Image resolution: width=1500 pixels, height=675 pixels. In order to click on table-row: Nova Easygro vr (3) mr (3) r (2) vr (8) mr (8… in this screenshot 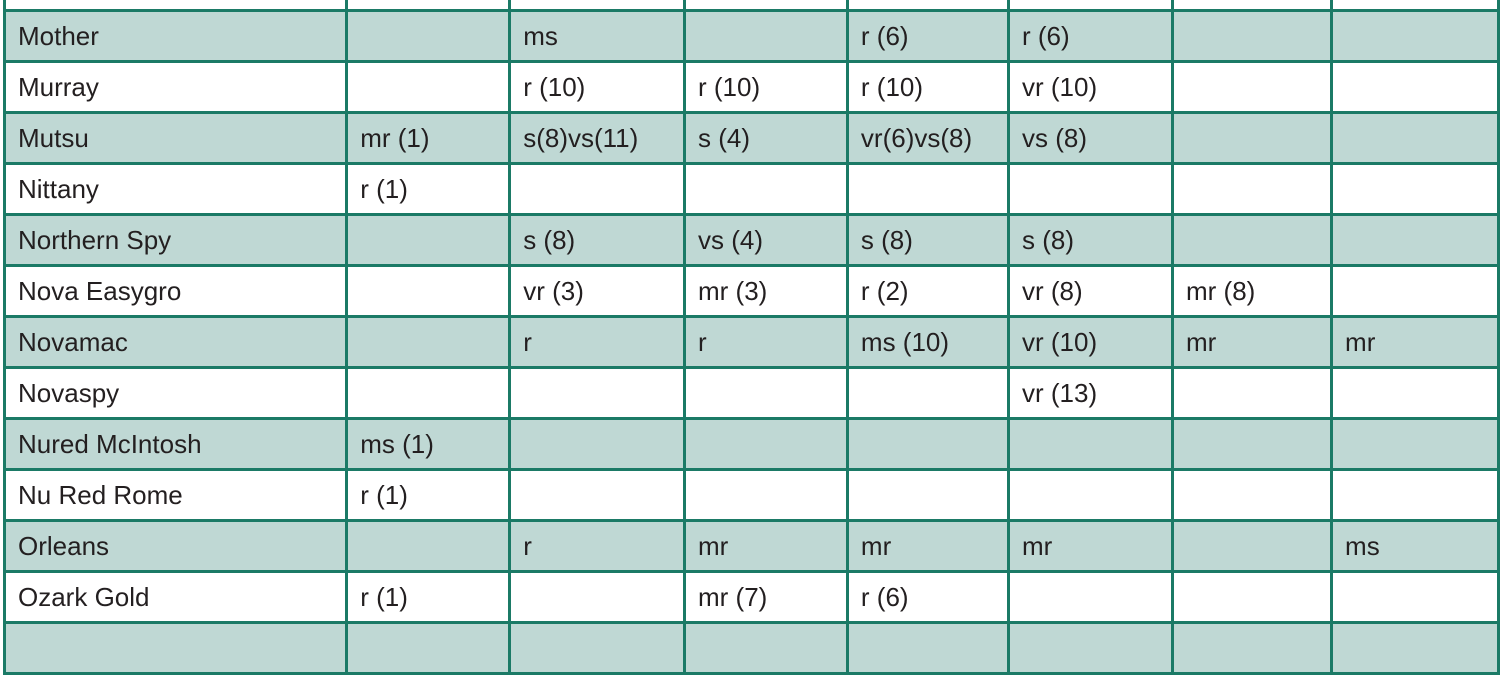, I will do `click(751, 291)`.